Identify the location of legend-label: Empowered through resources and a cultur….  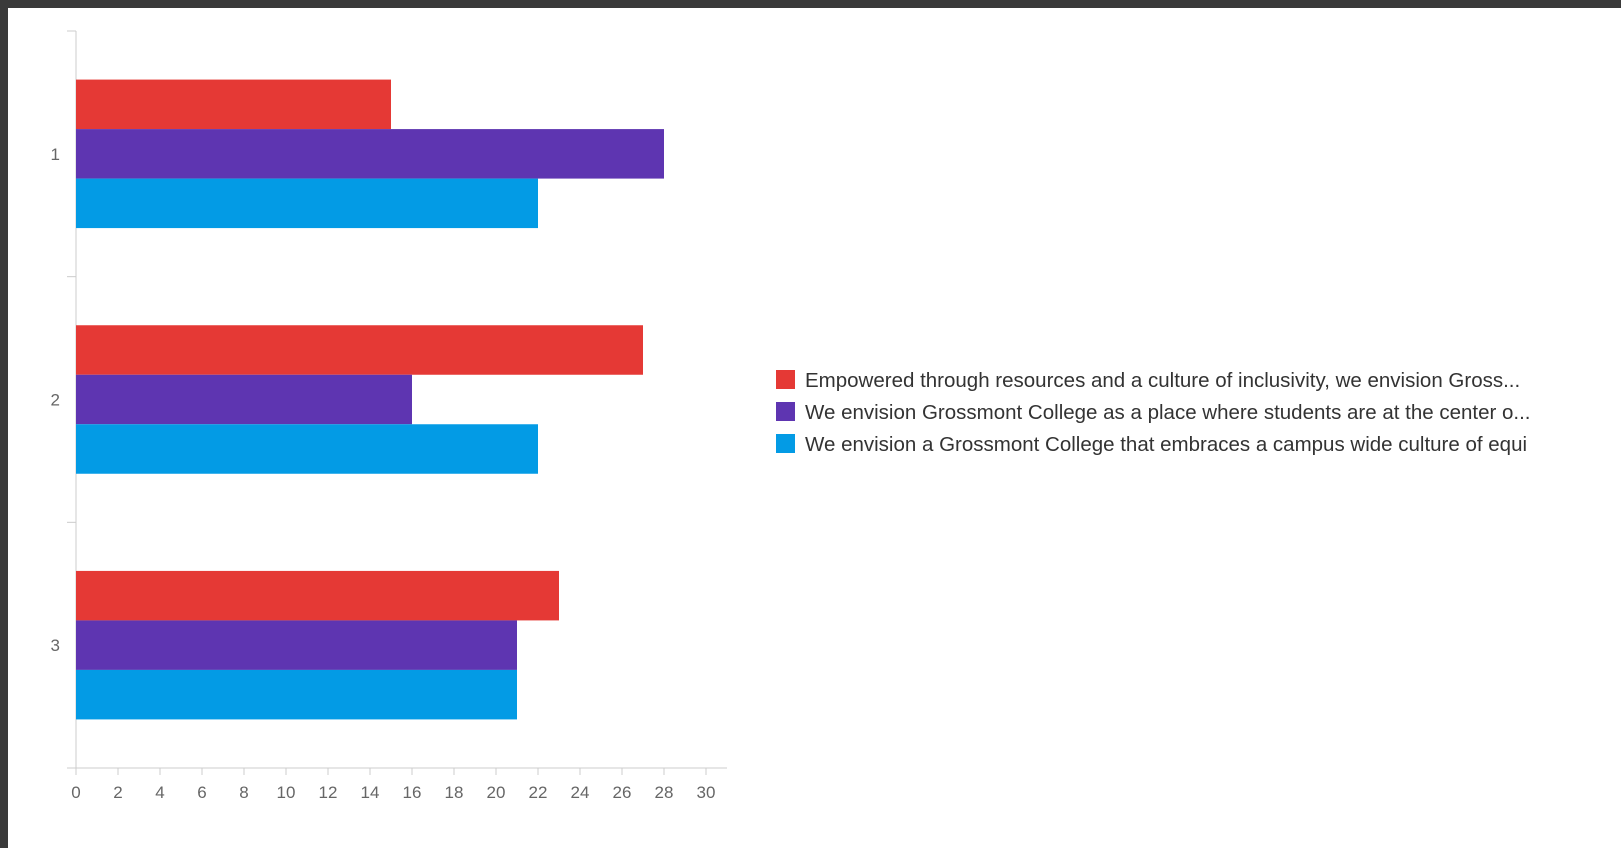
(1162, 380).